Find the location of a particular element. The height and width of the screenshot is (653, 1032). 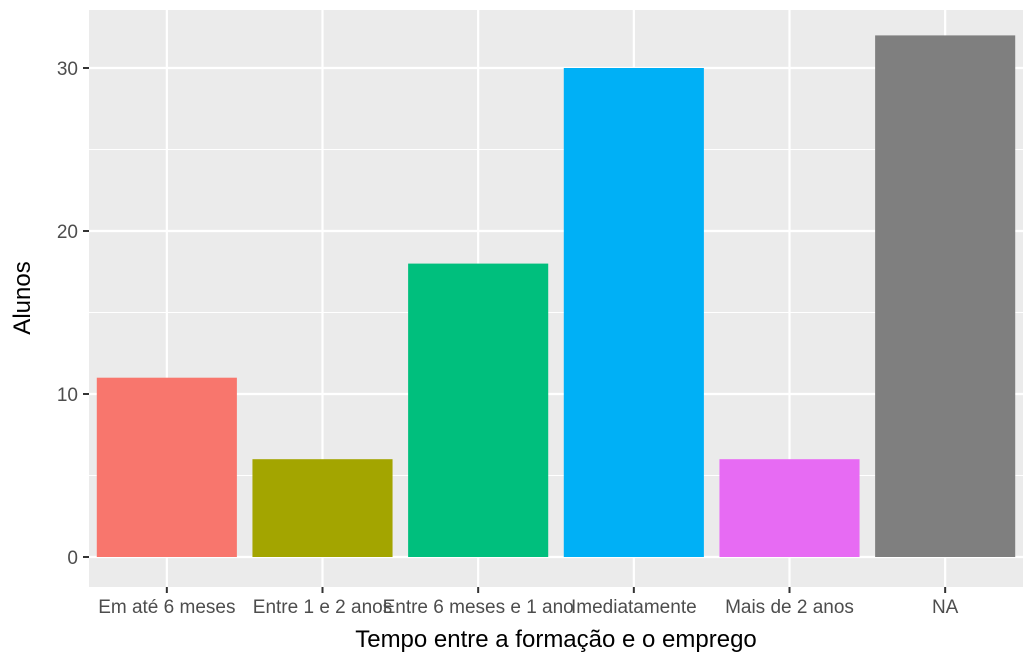

x-tick-label: Imediatamente is located at coordinates (634, 607).